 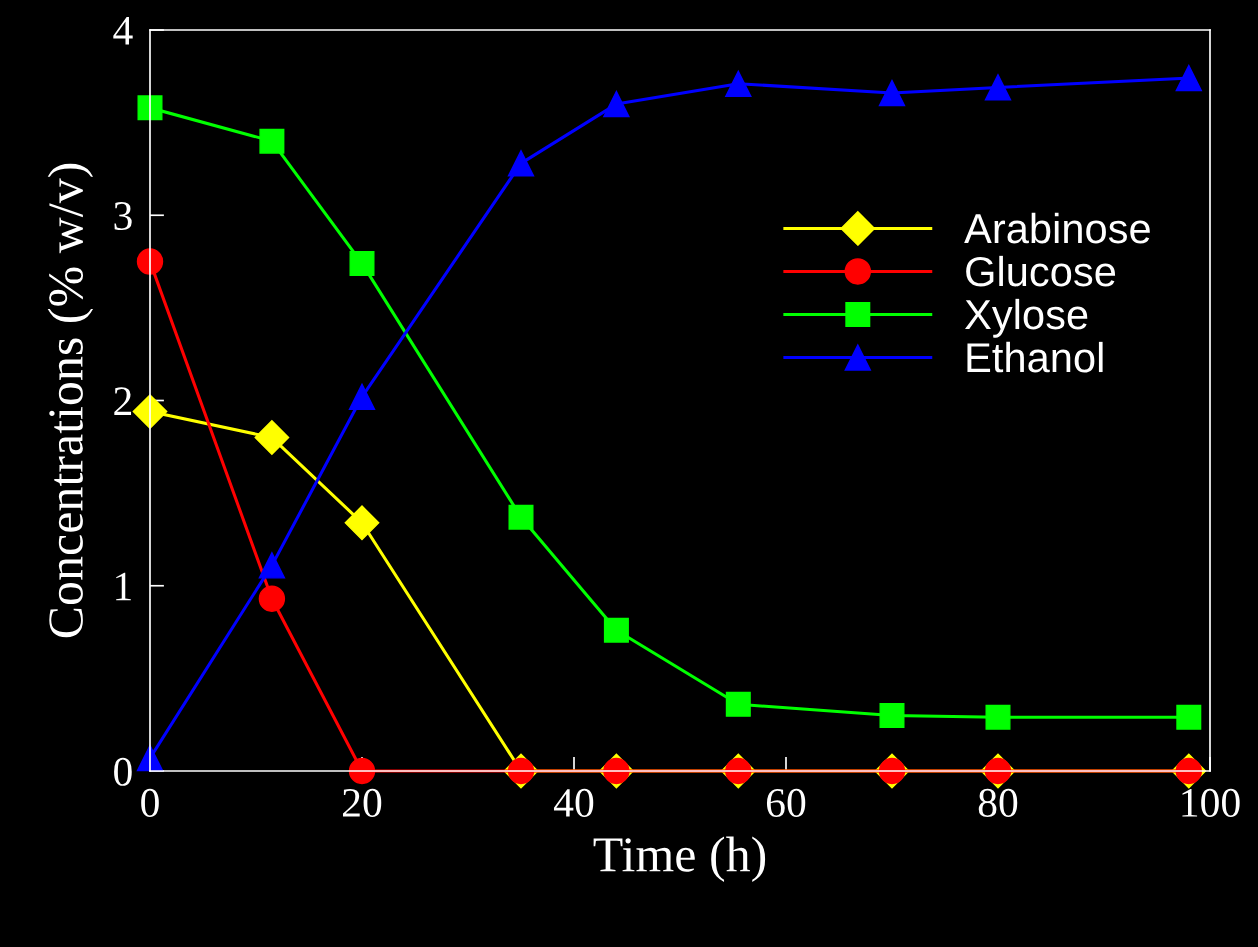 I want to click on y-tick-label: 2, so click(x=123, y=401).